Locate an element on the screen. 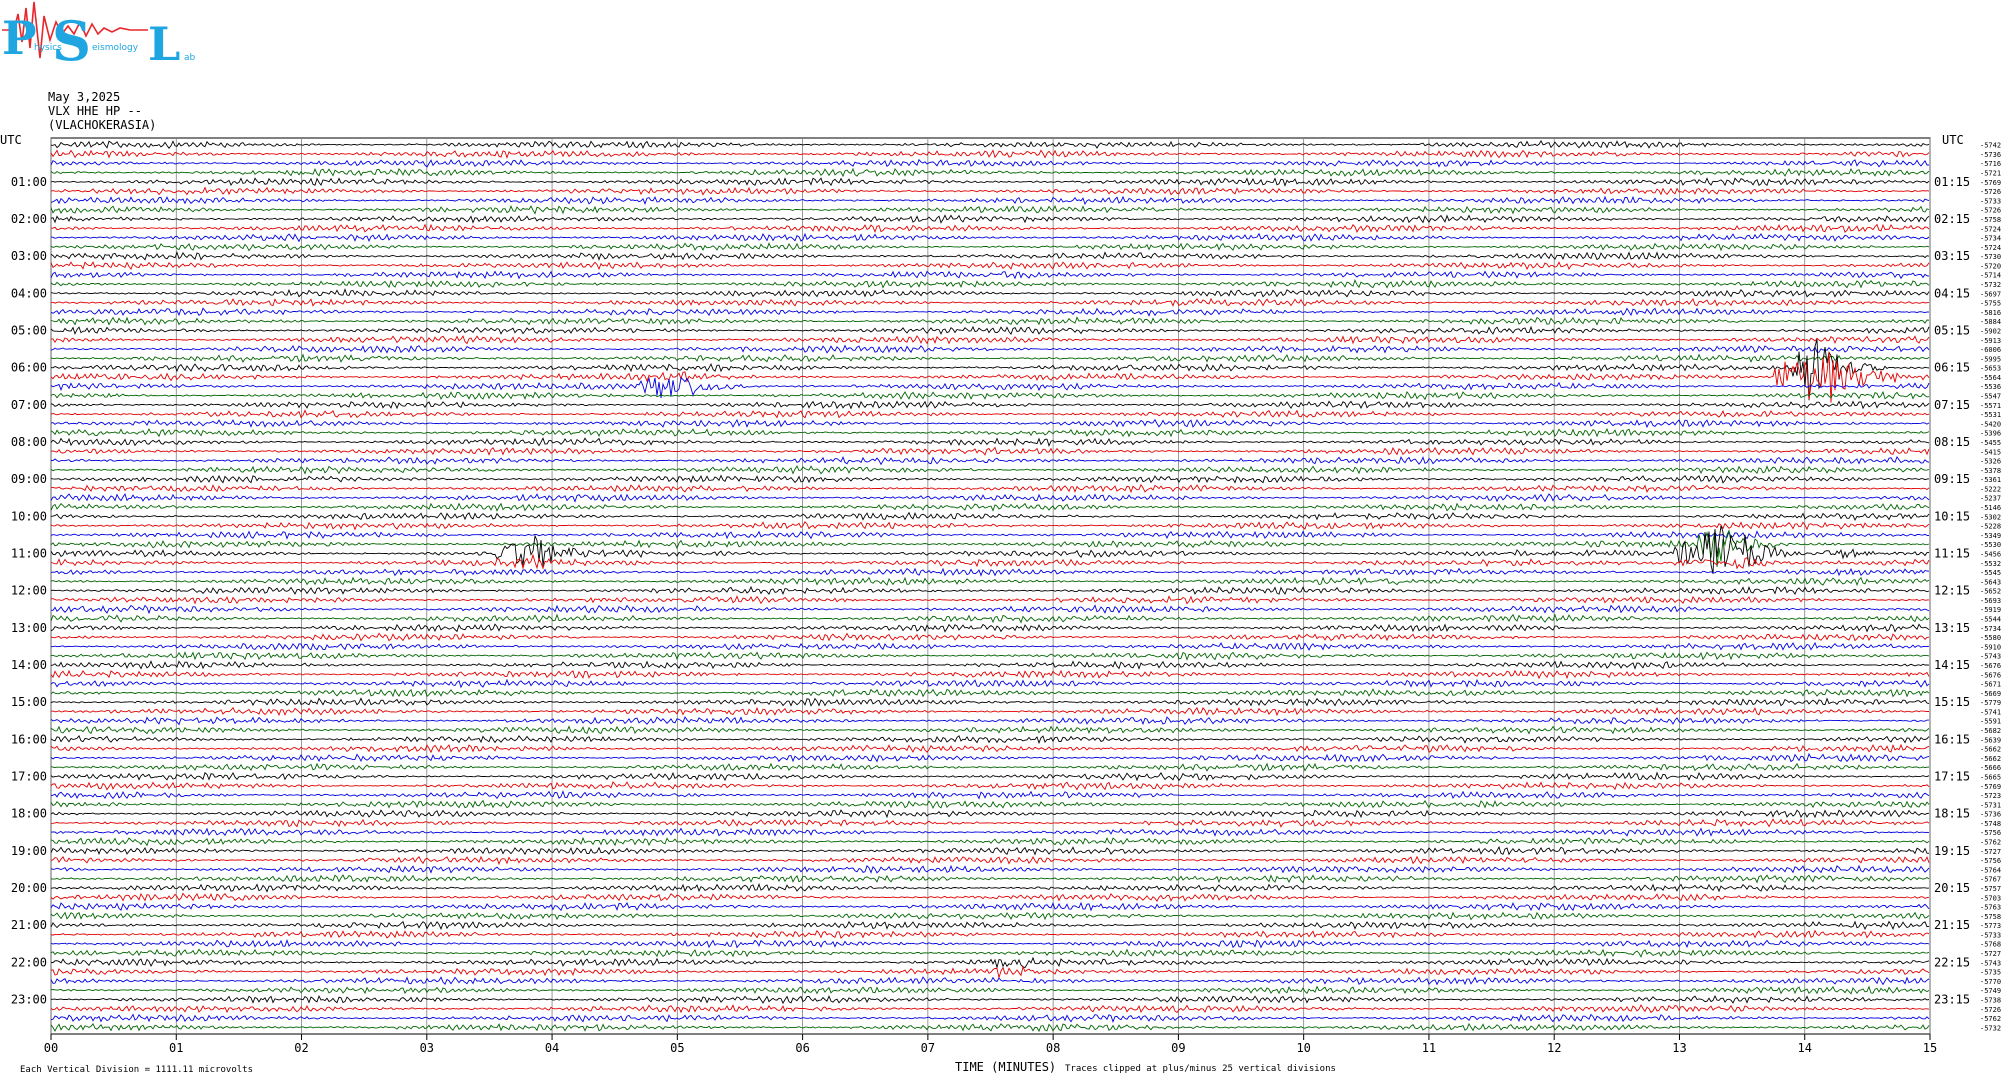  trace-offset-label: -5420 is located at coordinates (1990, 424).